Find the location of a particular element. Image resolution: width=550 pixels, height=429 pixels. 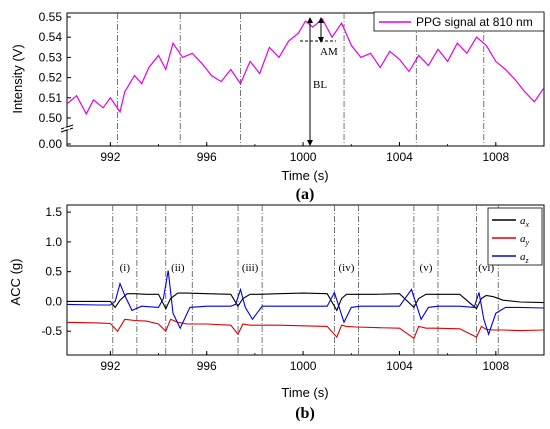

ppg-y-tick-label: 0.53 is located at coordinates (51, 57).